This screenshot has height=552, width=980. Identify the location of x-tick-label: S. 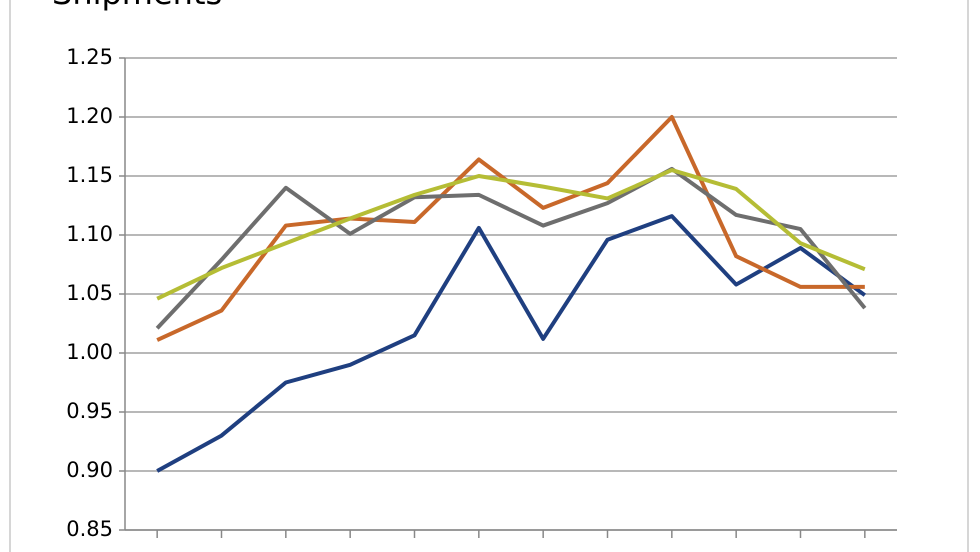
(671, 550).